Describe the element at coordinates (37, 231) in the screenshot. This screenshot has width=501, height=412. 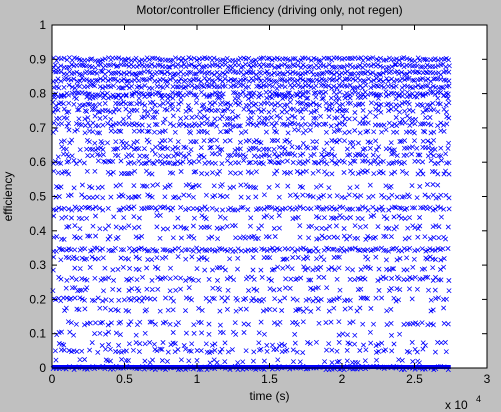
I see `y-tick-label: 0.4` at that location.